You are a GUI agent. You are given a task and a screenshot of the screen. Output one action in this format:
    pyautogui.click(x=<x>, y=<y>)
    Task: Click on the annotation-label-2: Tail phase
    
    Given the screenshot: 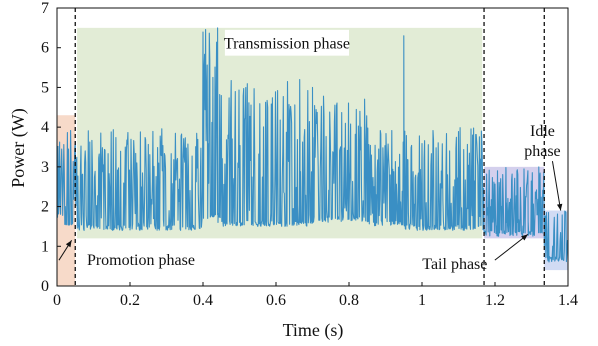 What is the action you would take?
    pyautogui.click(x=454, y=264)
    